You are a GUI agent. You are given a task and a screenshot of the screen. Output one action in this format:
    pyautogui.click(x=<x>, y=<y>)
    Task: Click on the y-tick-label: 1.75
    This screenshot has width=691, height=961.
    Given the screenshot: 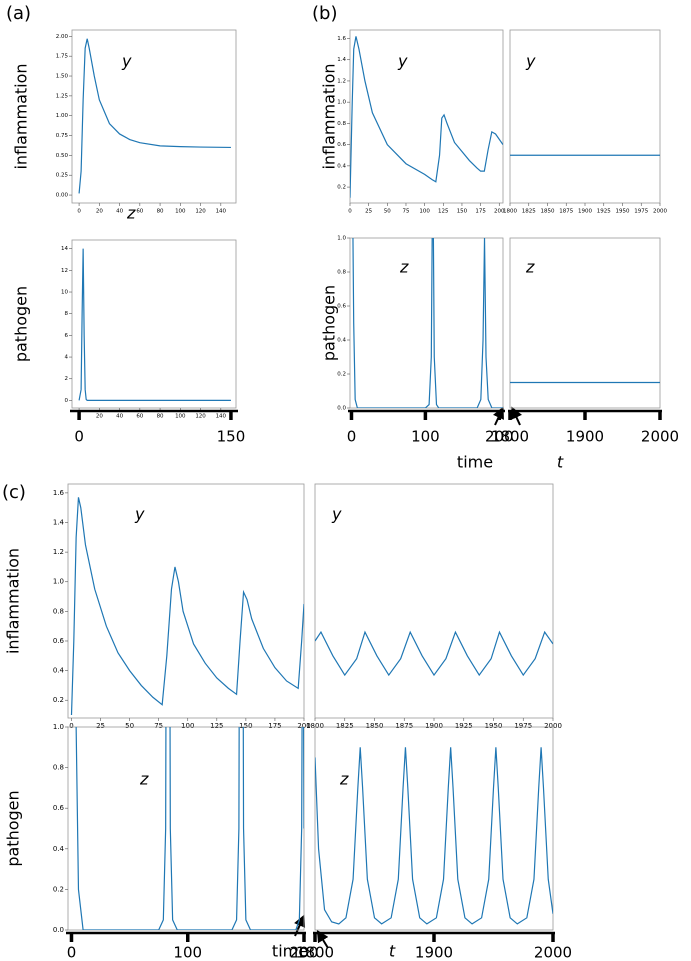 What is the action you would take?
    pyautogui.click(x=62, y=57)
    